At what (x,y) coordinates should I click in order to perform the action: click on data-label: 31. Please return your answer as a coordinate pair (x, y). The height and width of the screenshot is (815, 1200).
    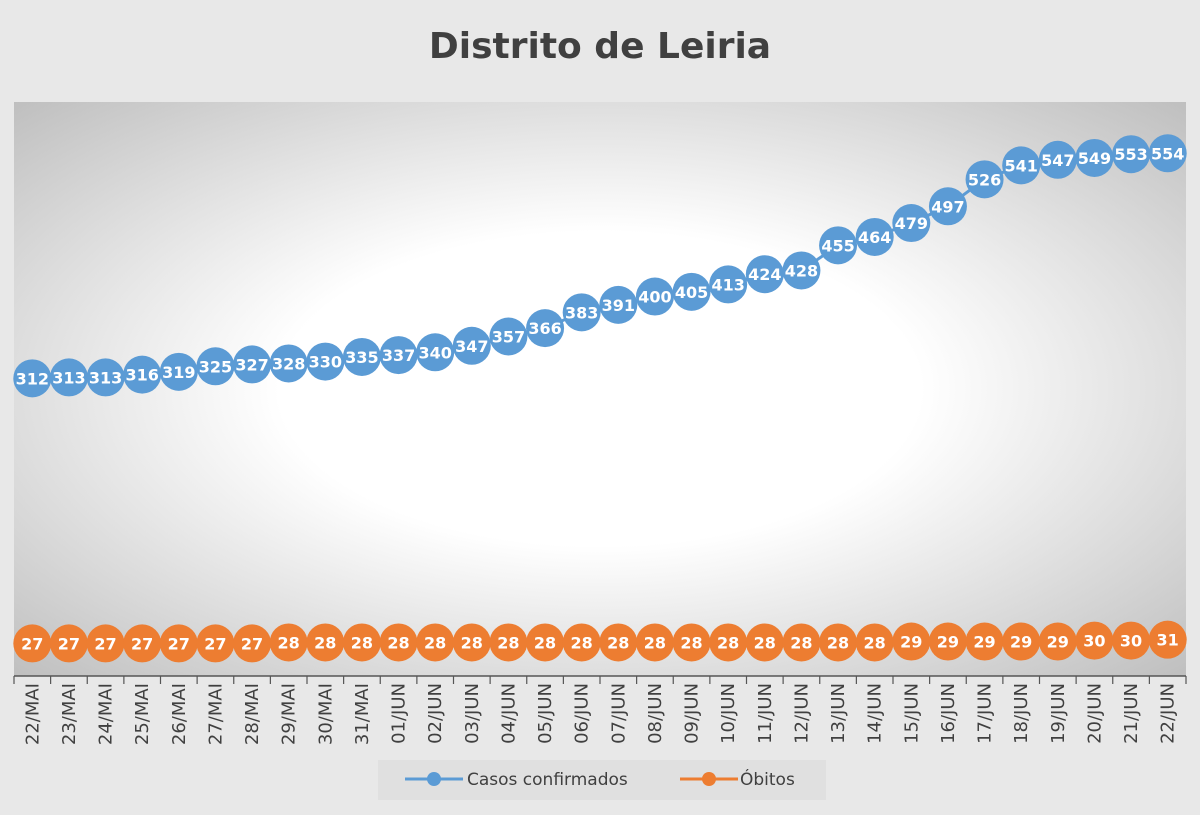
    Looking at the image, I should click on (1168, 640).